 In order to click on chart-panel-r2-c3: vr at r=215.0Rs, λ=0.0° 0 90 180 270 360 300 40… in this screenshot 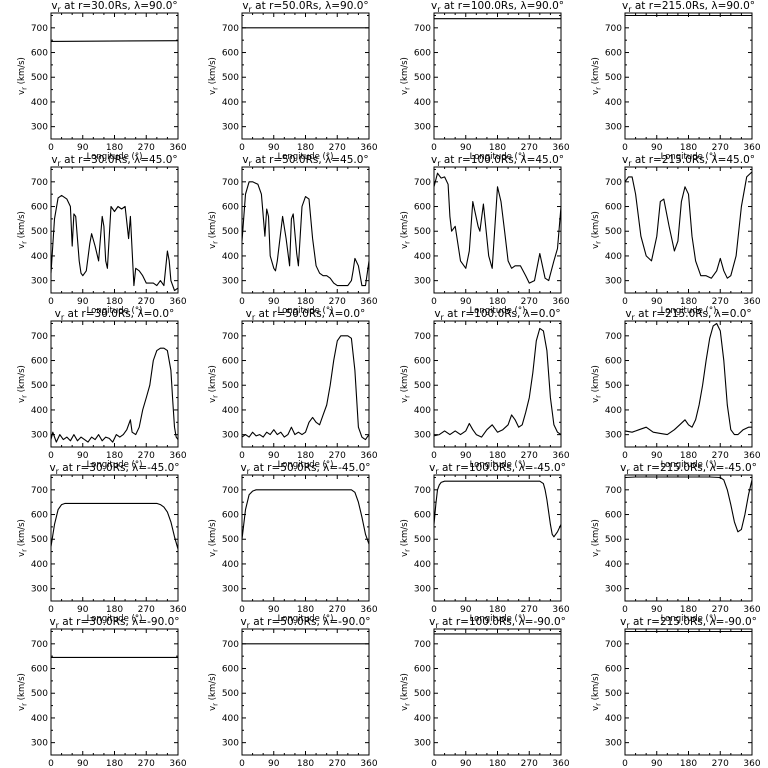, I will do `click(676, 389)`.